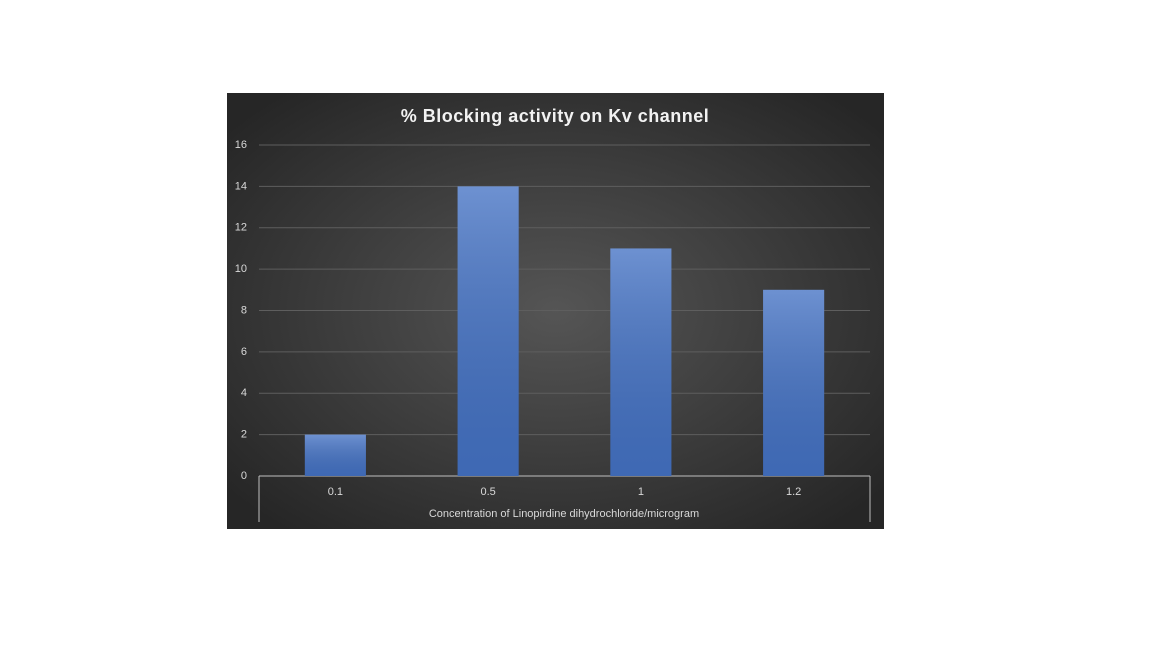  I want to click on y-tick-label: 4, so click(244, 393).